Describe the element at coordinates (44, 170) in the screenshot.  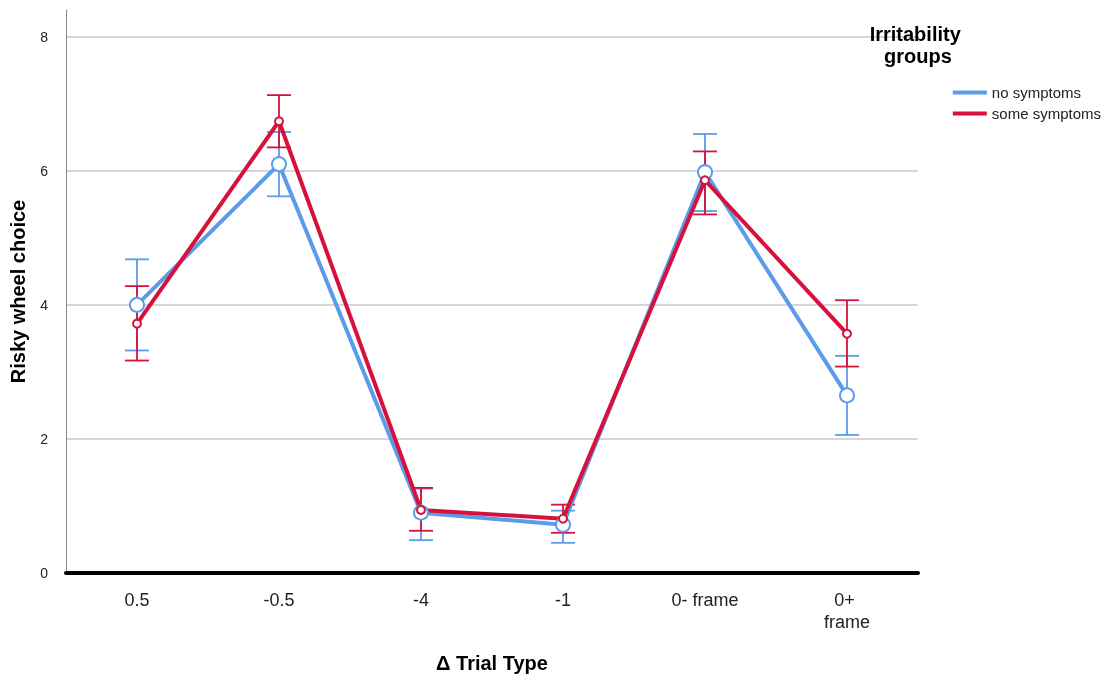
I see `y-tick-label: 6` at that location.